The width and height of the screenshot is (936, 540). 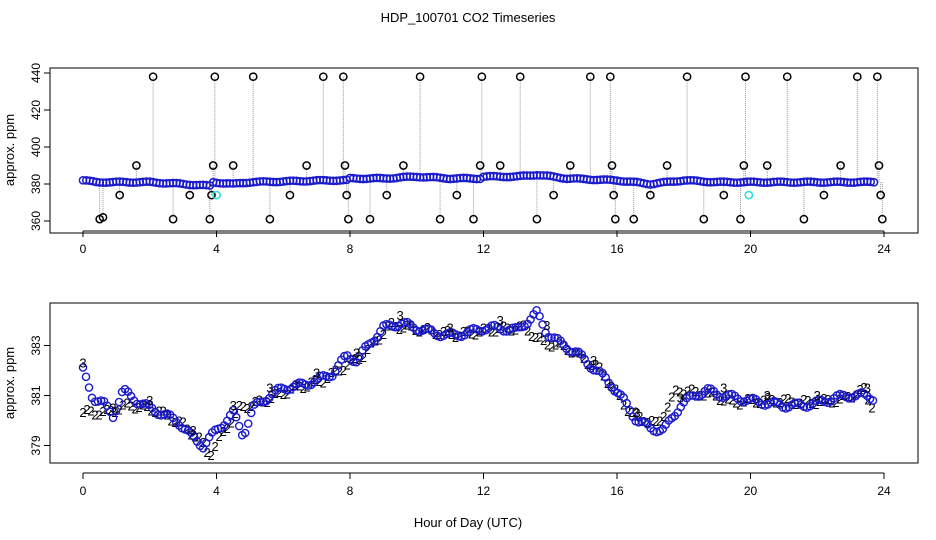 What do you see at coordinates (751, 491) in the screenshot?
I see `x-tick-label: 20` at bounding box center [751, 491].